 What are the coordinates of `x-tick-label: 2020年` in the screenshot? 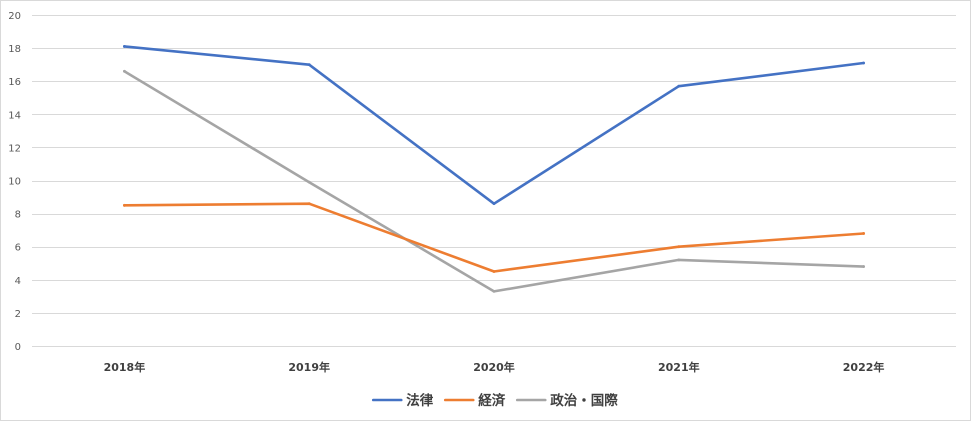 It's located at (494, 367).